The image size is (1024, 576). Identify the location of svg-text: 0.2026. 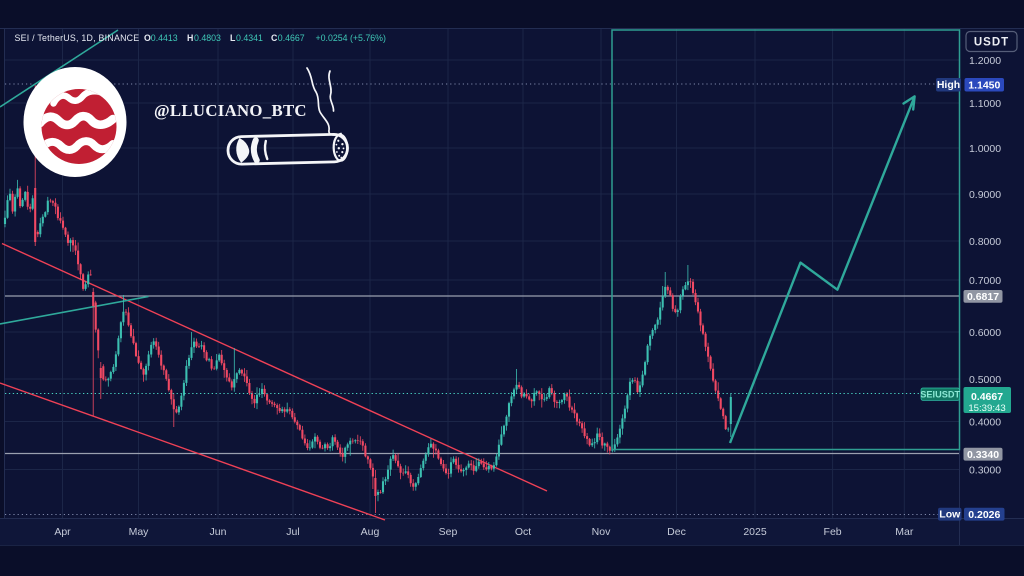
(984, 515).